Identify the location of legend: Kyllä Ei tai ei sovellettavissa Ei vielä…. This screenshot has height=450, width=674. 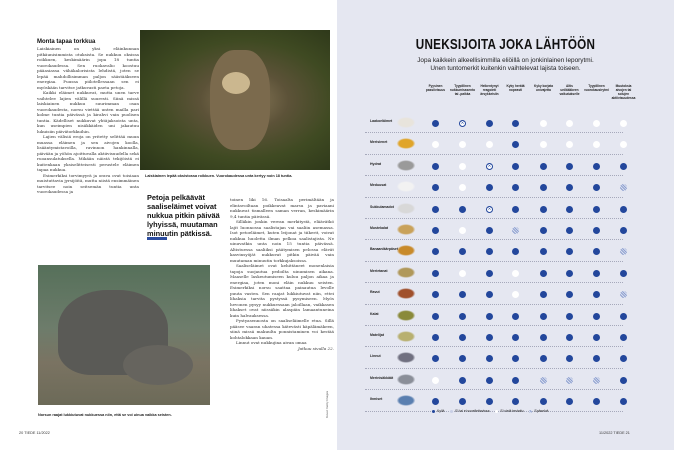
(490, 411).